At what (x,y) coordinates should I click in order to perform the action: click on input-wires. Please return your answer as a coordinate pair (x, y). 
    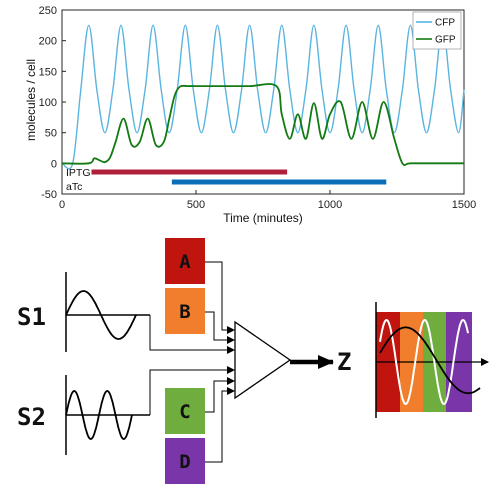
    Looking at the image, I should click on (192, 362).